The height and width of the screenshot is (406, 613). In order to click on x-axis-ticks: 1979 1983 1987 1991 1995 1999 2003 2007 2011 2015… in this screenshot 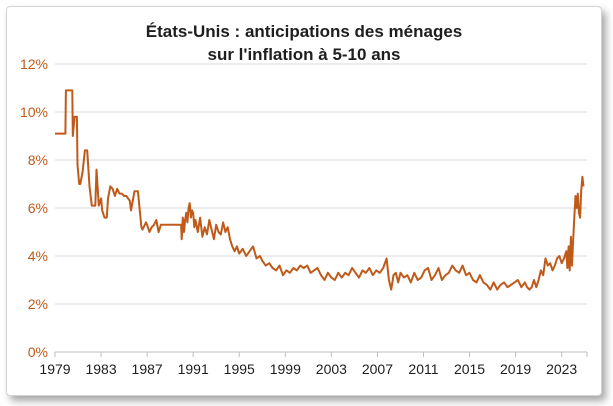, I will do `click(313, 364)`.